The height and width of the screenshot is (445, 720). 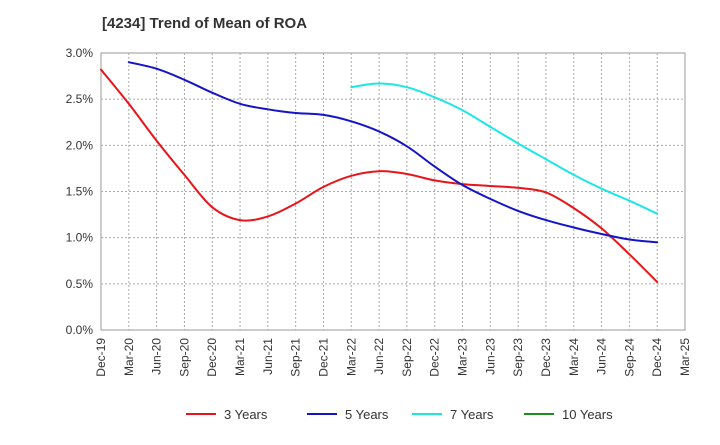 I want to click on series-line-7-years, so click(x=504, y=148).